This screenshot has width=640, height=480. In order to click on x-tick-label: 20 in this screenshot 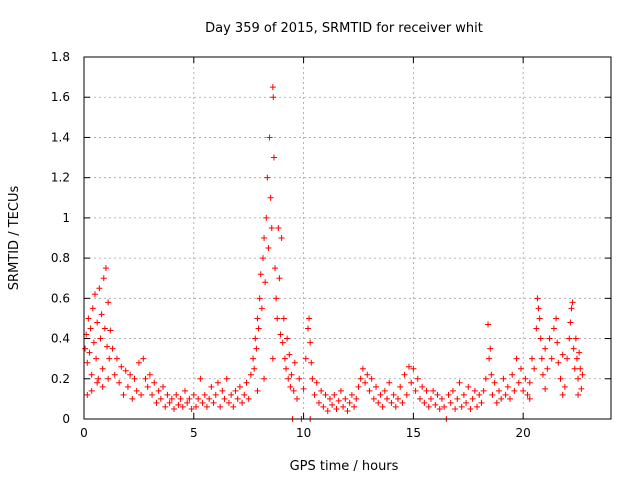, I will do `click(523, 433)`.